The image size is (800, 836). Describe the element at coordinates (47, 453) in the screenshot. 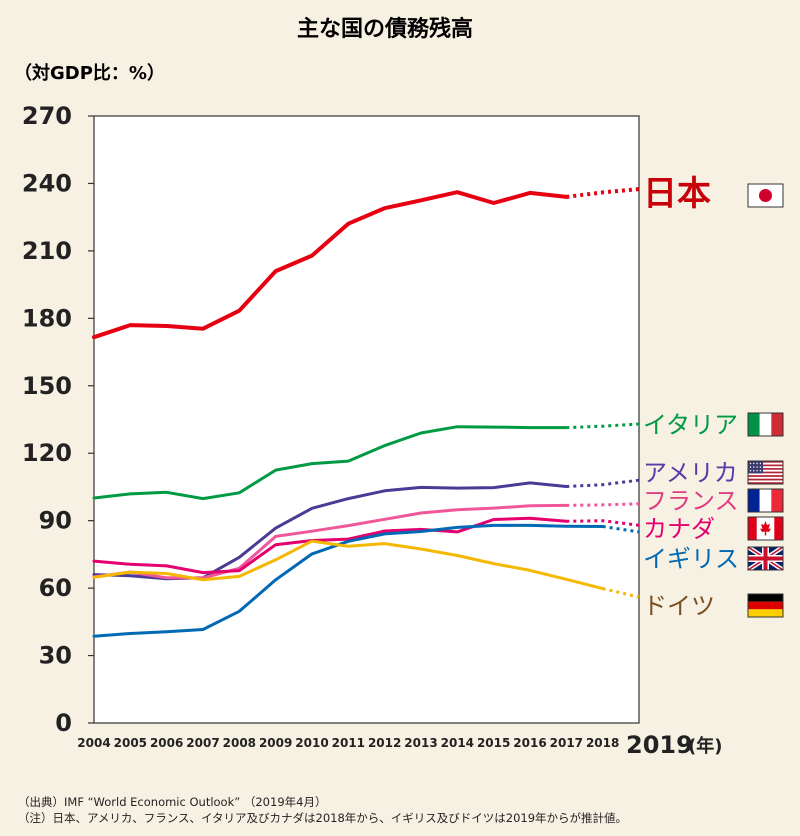

I see `y-tick-label: 120` at that location.